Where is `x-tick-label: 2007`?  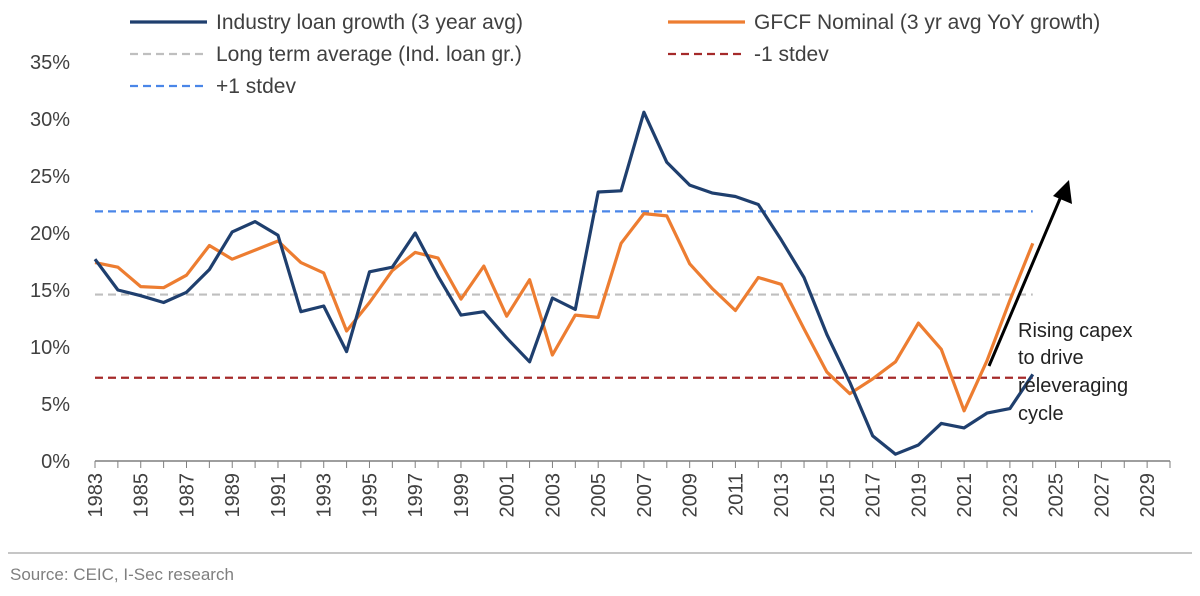 x-tick-label: 2007 is located at coordinates (645, 495).